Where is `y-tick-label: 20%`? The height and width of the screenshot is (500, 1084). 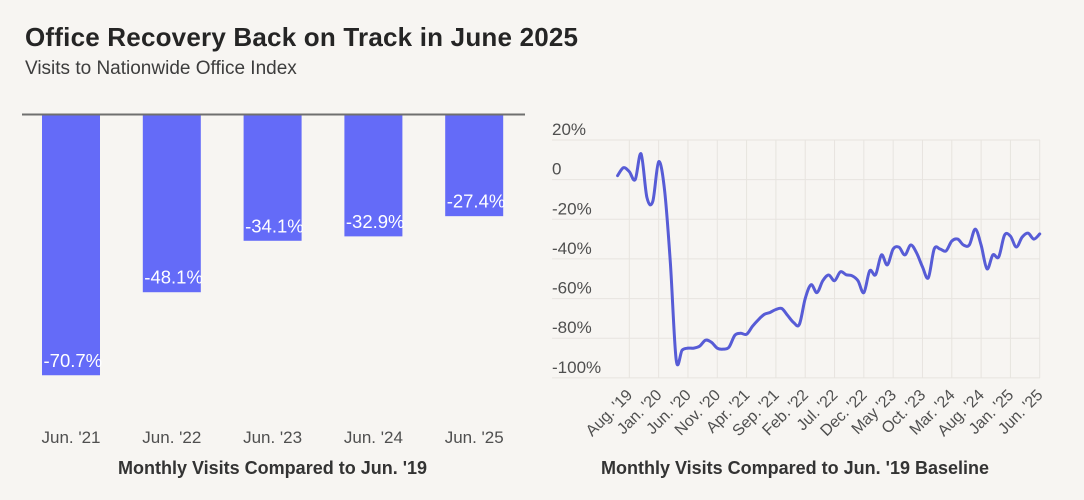
y-tick-label: 20% is located at coordinates (569, 129).